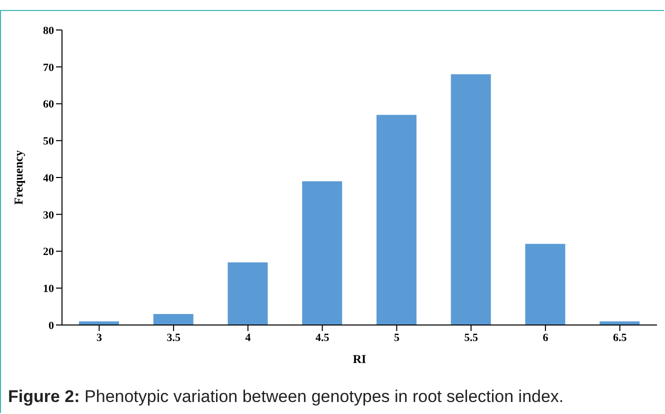 This screenshot has height=414, width=665. What do you see at coordinates (51, 326) in the screenshot?
I see `y-tick-label: 0` at bounding box center [51, 326].